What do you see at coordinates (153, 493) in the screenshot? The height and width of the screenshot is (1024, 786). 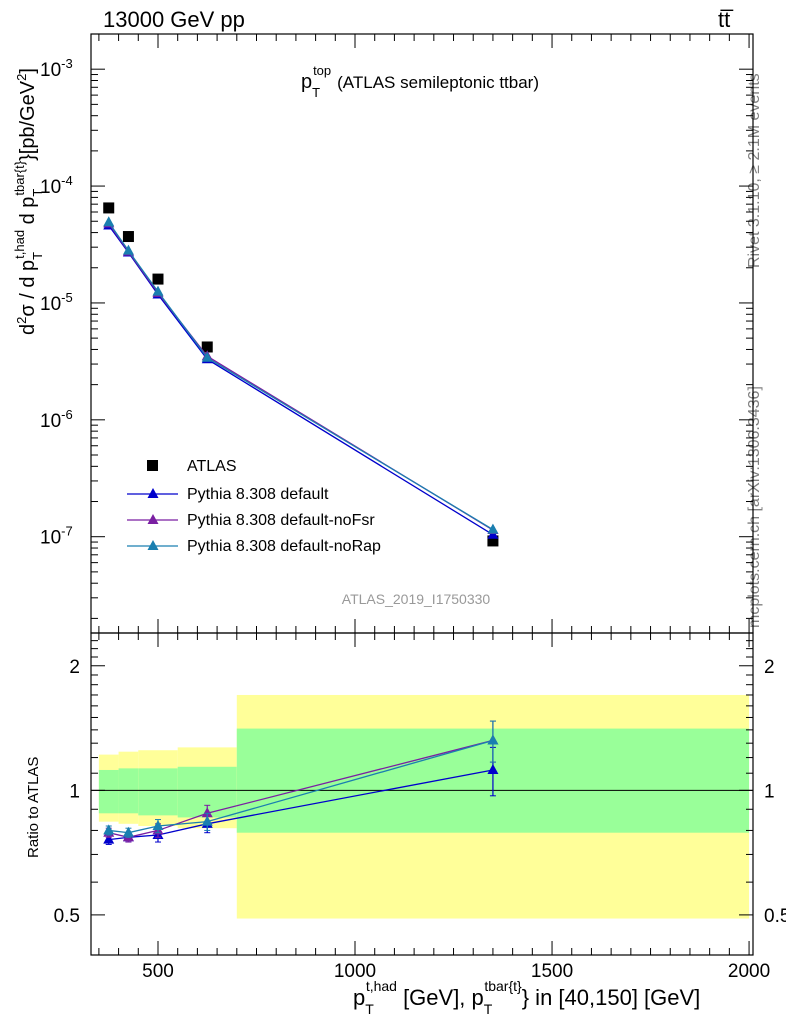 I see `legend-default-marker` at bounding box center [153, 493].